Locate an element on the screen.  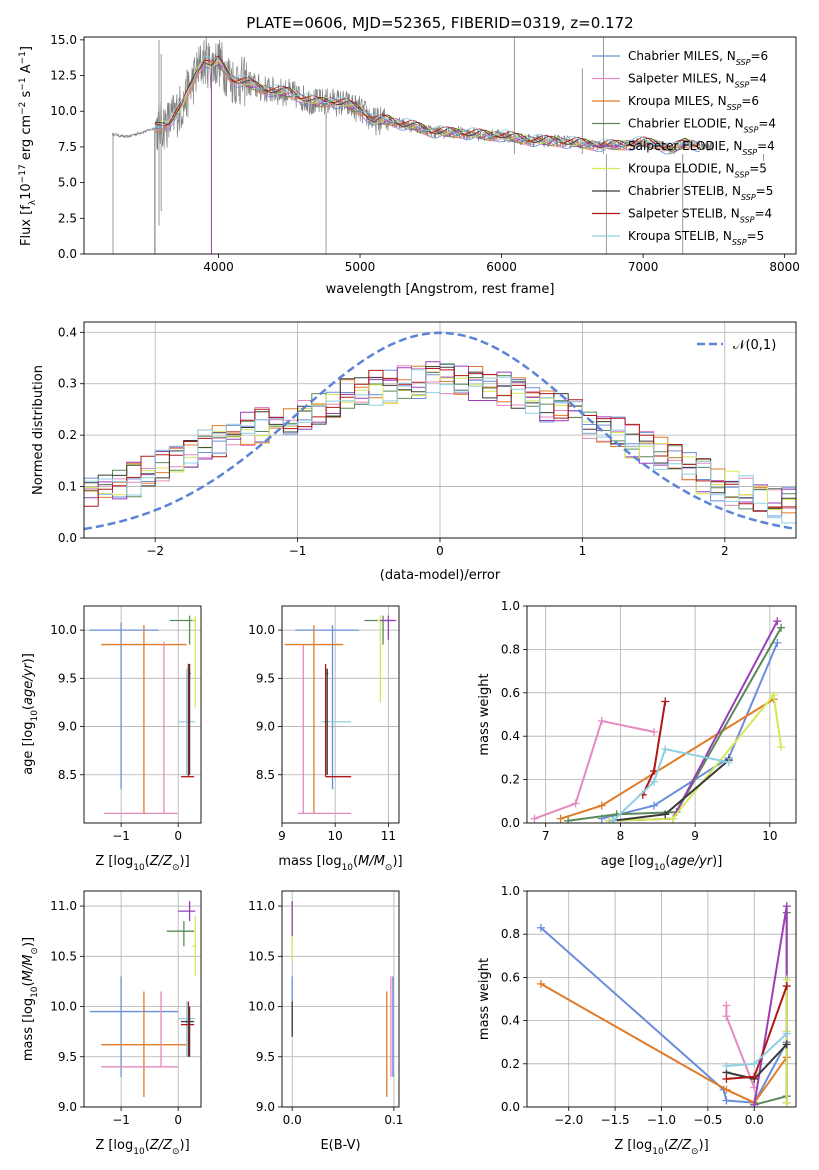
y-axis-label: Flux [fλ10−17 erg cm−2 s−1 A−1] is located at coordinates (28, 146).